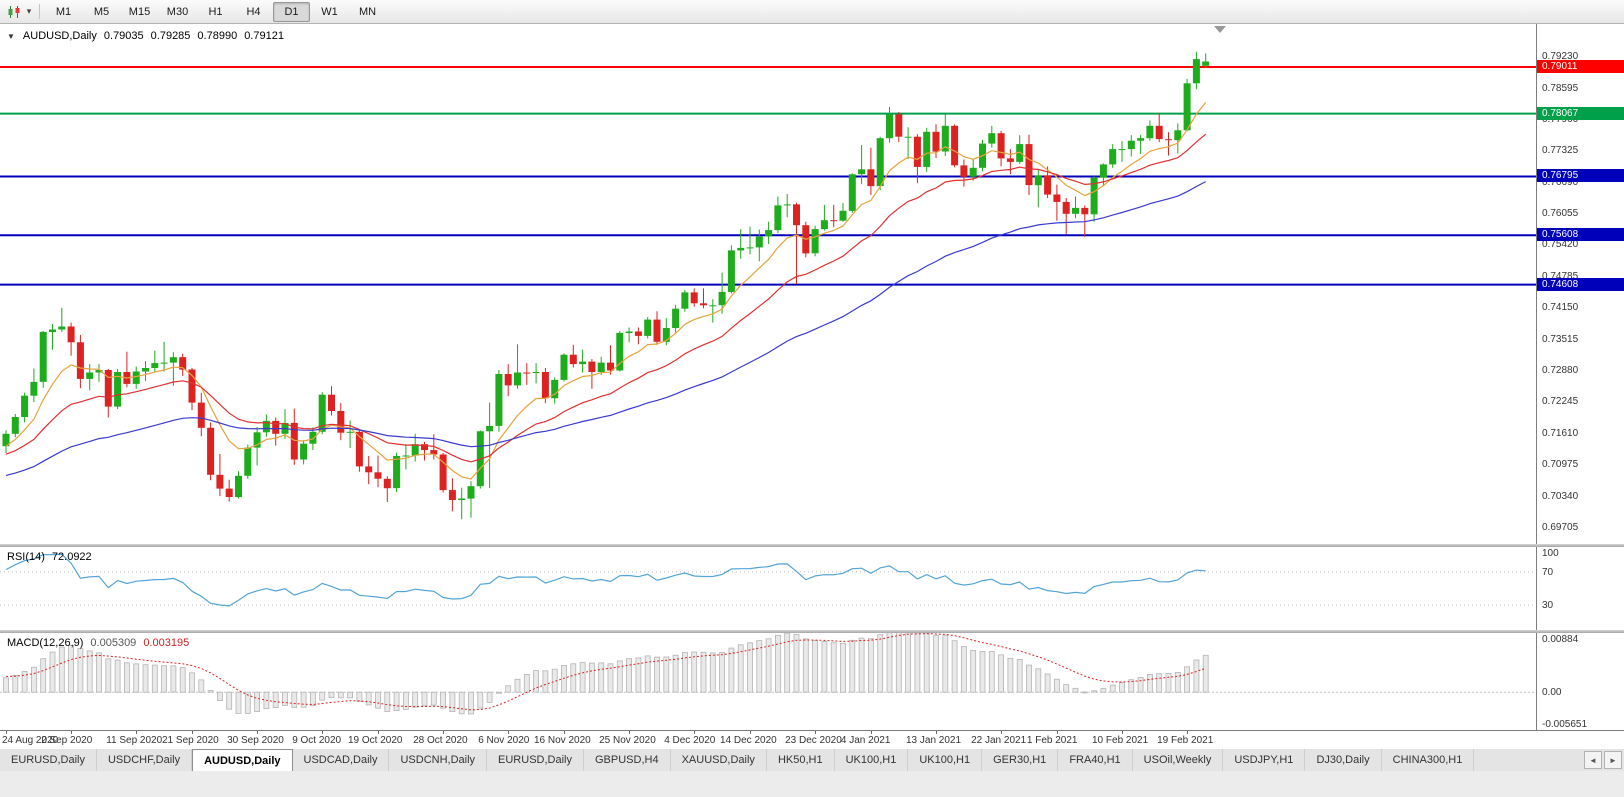 This screenshot has width=1624, height=797. I want to click on time-axis-label: 24 Aug 2020, so click(30, 740).